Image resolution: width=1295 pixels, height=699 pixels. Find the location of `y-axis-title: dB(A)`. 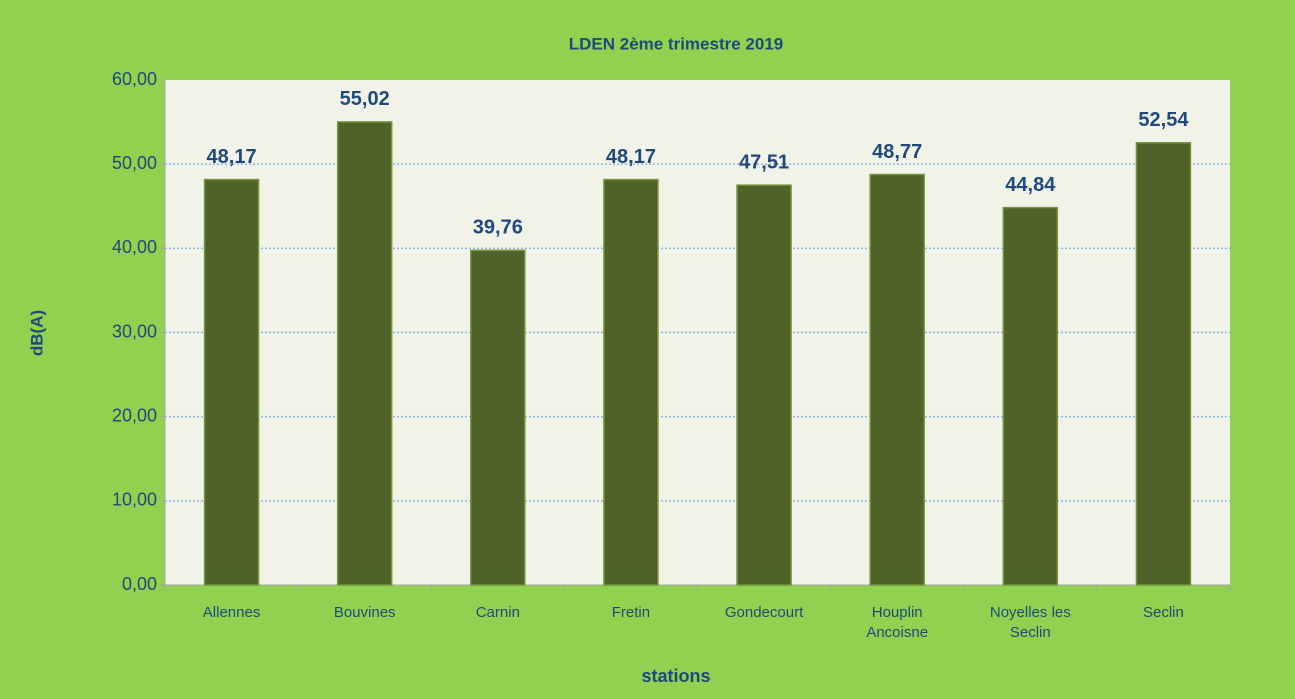

y-axis-title: dB(A) is located at coordinates (36, 333).